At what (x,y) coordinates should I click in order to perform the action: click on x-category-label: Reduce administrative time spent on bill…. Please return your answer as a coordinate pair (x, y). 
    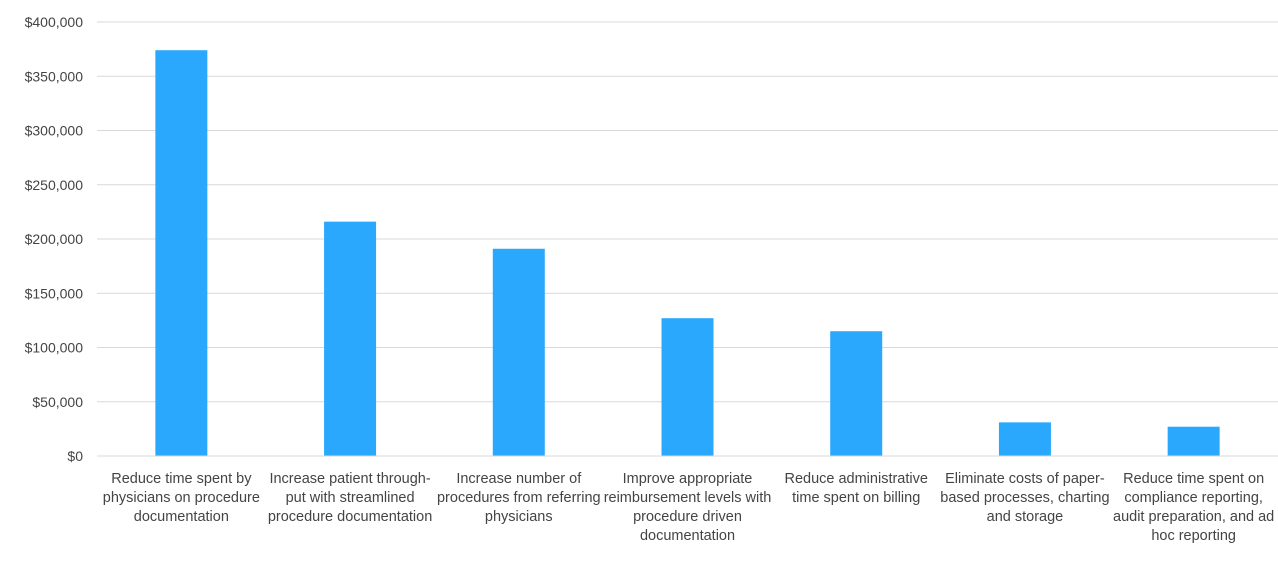
    Looking at the image, I should click on (856, 488).